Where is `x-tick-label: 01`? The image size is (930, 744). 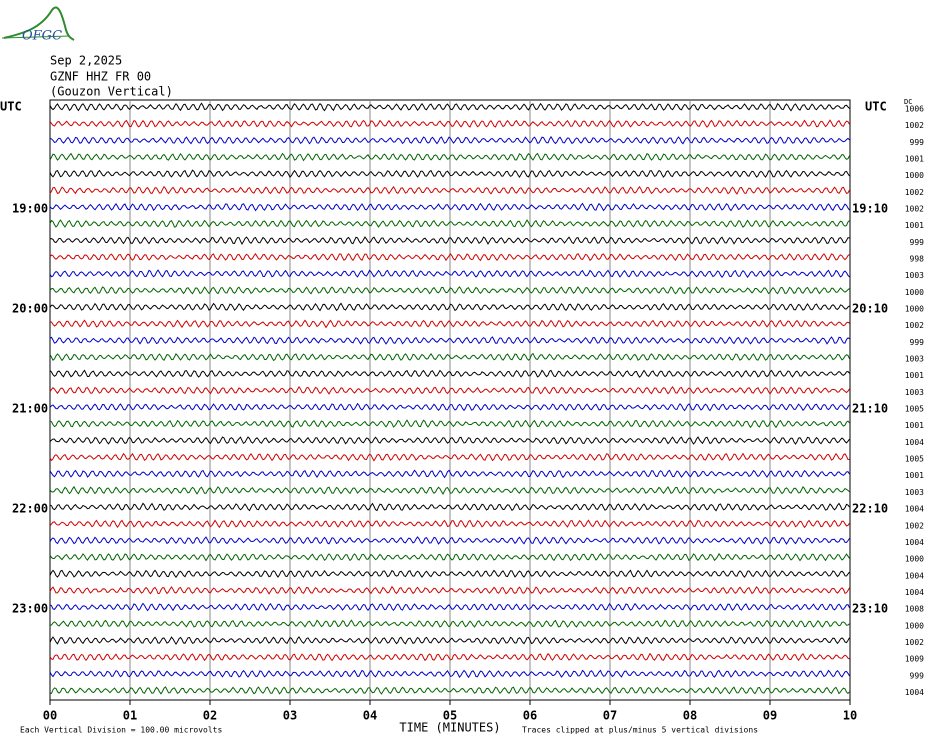
x-tick-label: 01 is located at coordinates (130, 716).